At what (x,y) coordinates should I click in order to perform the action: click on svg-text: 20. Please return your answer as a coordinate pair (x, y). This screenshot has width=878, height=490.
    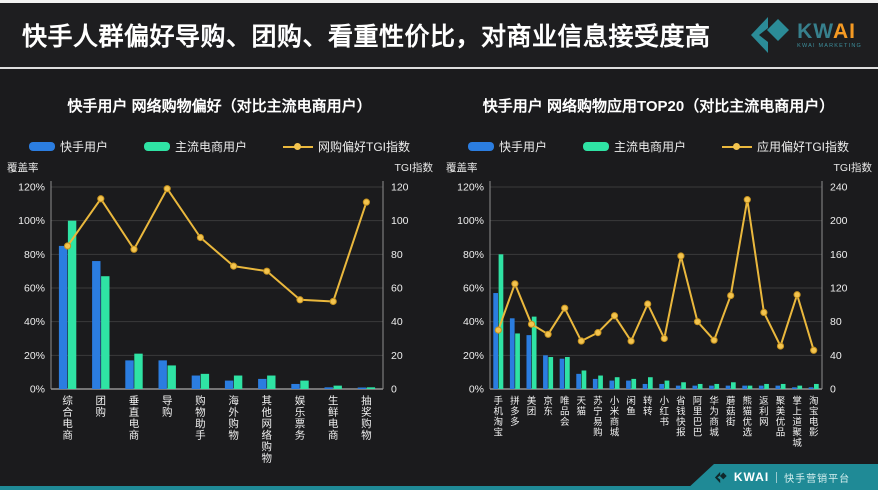
    Looking at the image, I should click on (397, 356).